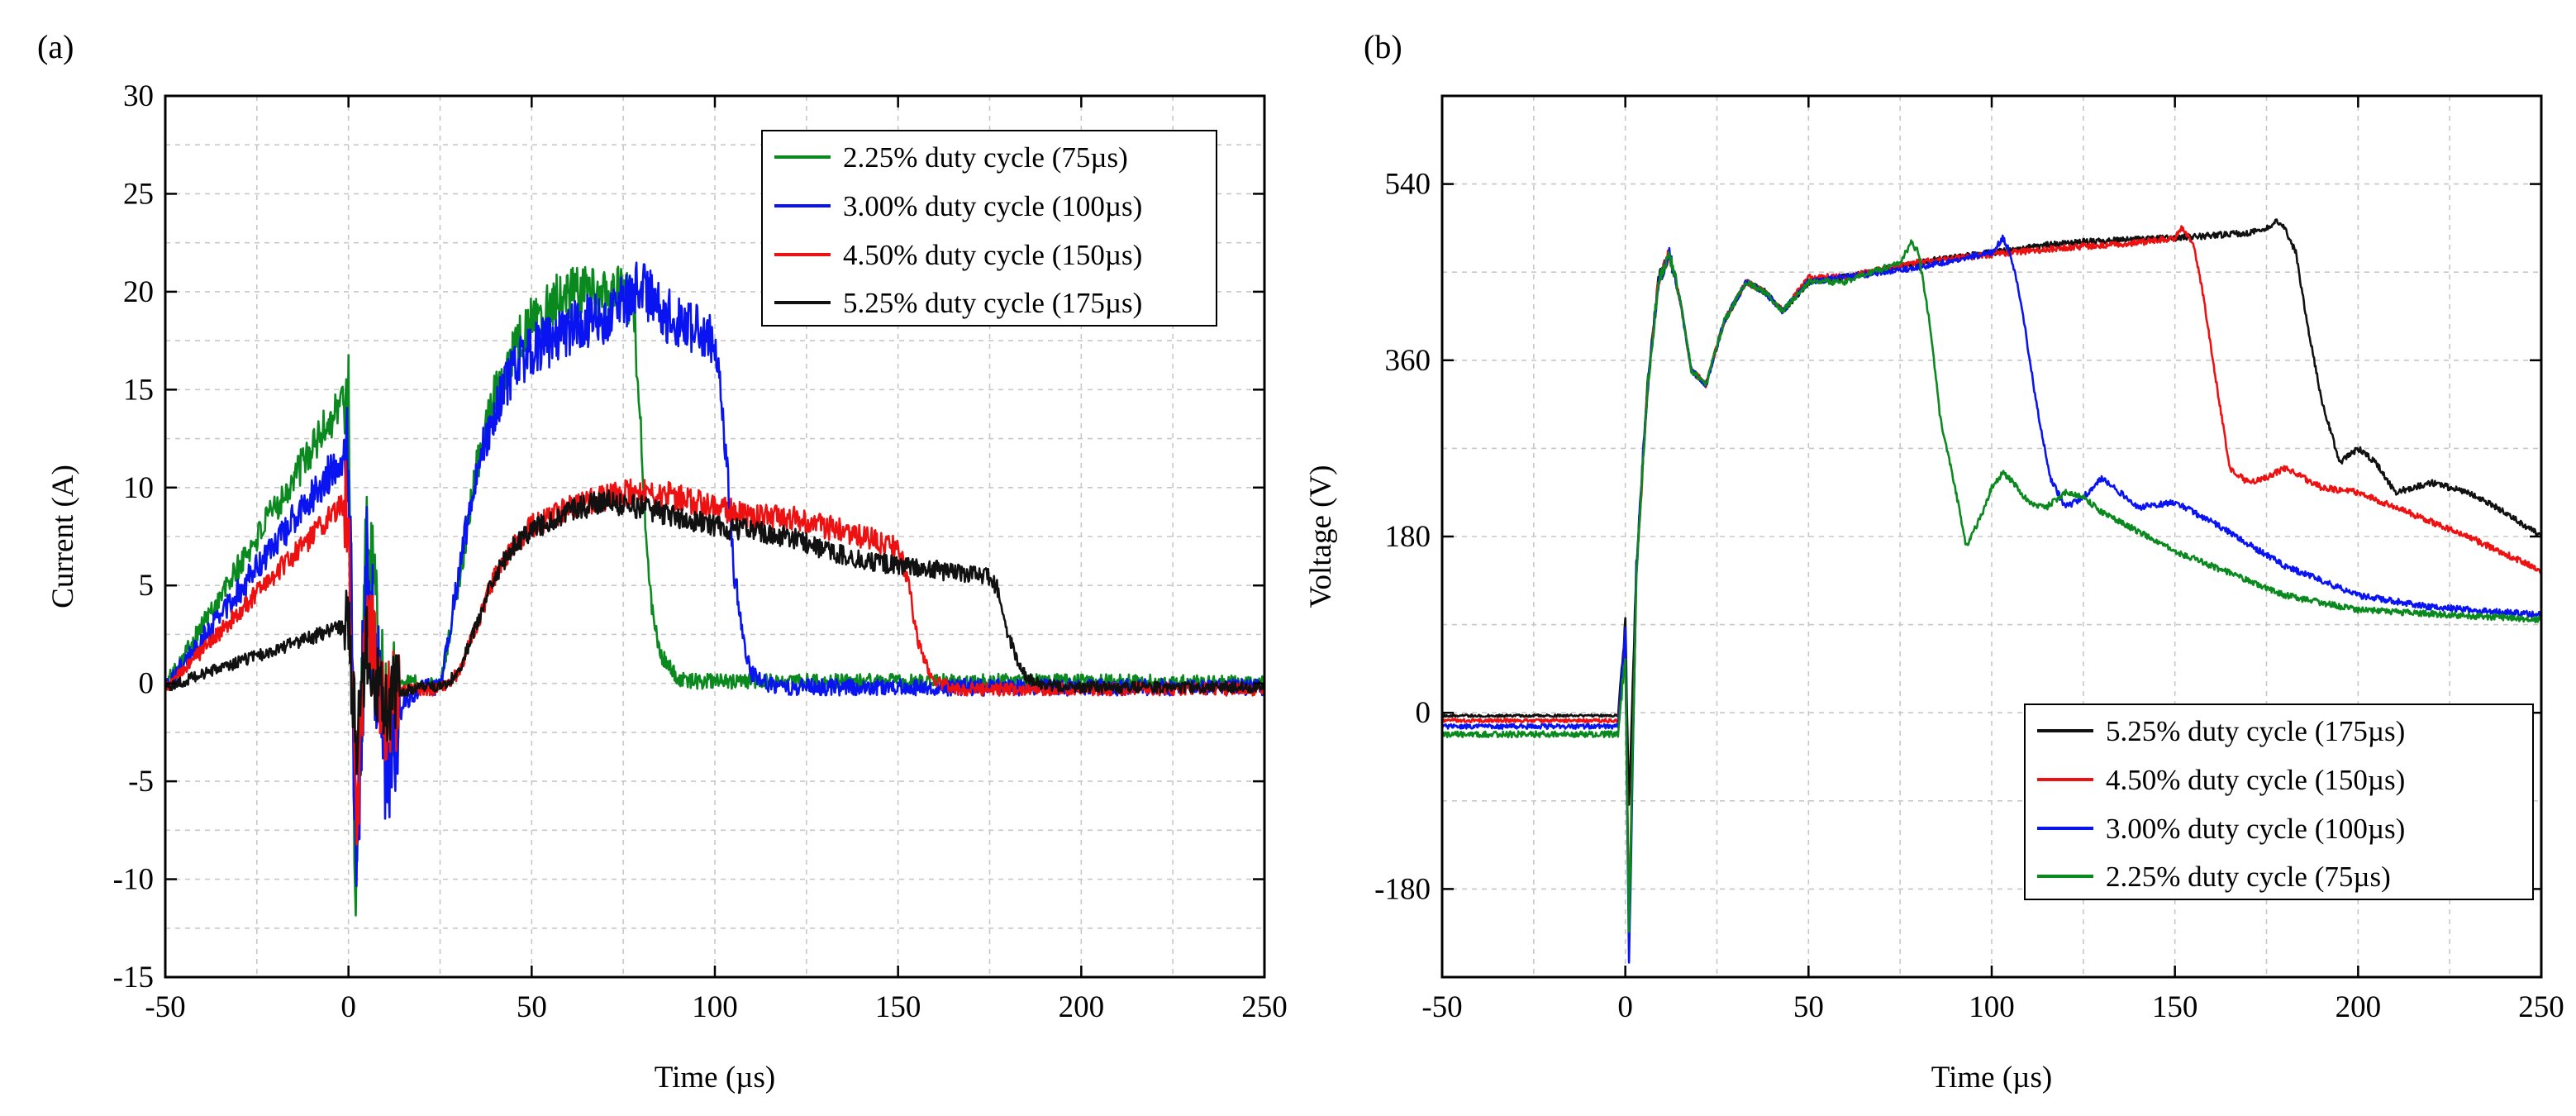  Describe the element at coordinates (147, 586) in the screenshot. I see `y-tick-label: 5` at that location.